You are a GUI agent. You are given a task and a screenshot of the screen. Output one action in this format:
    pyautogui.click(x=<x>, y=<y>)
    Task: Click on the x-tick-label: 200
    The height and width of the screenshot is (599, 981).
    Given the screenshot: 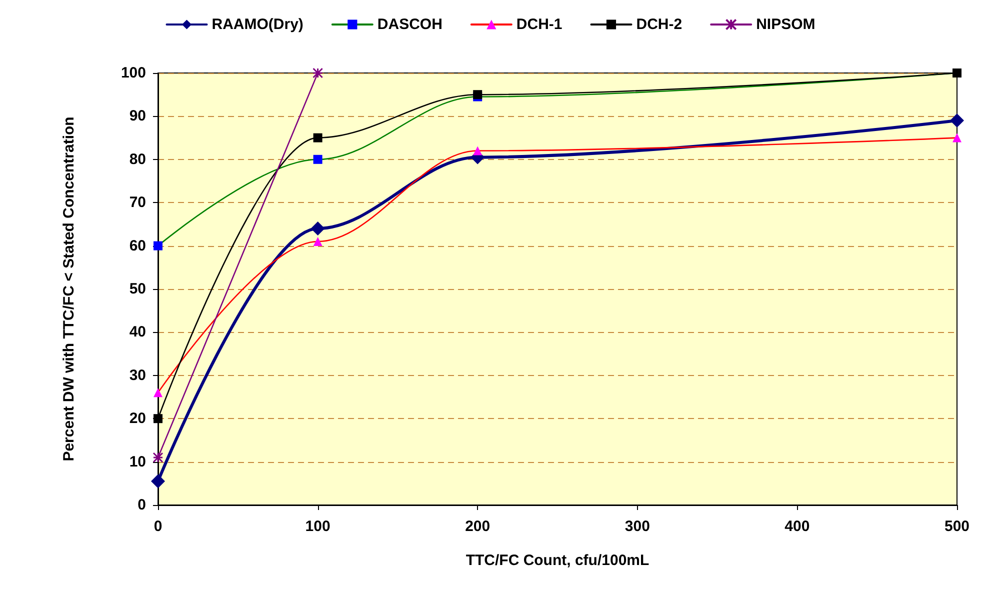 What is the action you would take?
    pyautogui.click(x=477, y=526)
    